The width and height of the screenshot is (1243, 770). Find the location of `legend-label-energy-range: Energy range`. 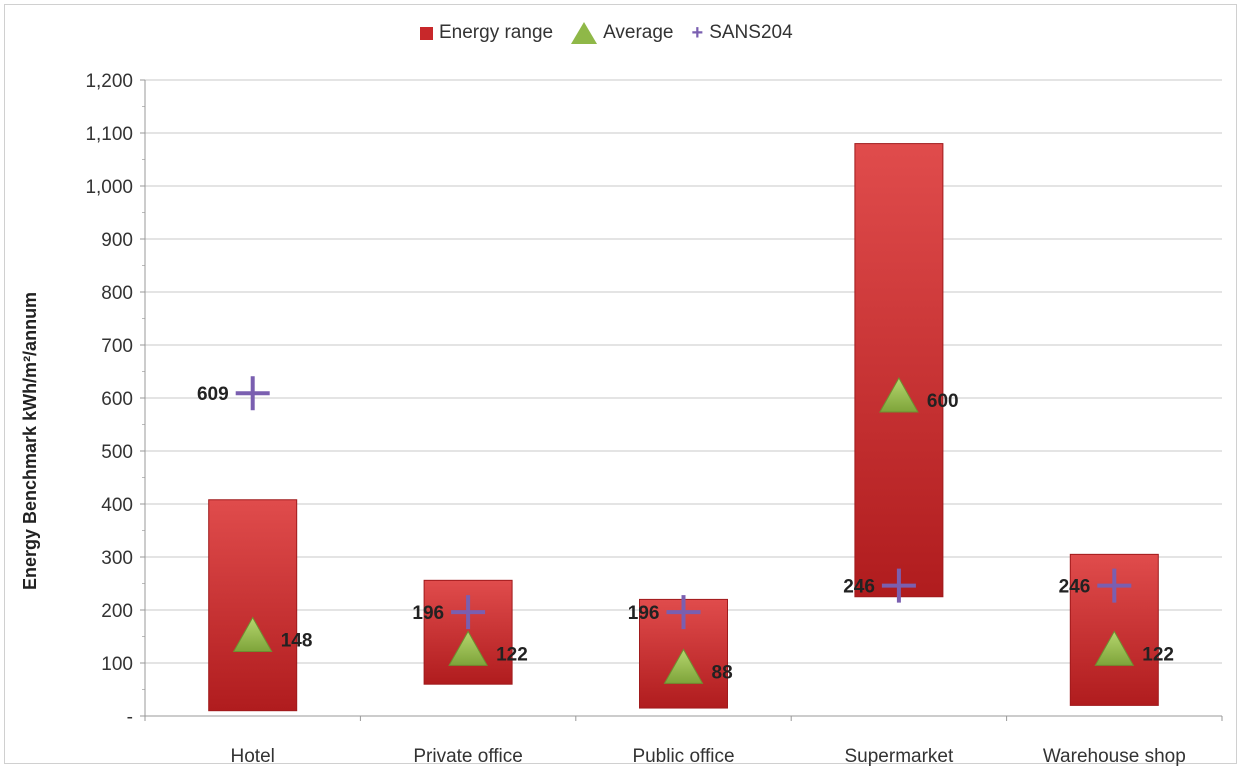

legend-label-energy-range: Energy range is located at coordinates (496, 32).